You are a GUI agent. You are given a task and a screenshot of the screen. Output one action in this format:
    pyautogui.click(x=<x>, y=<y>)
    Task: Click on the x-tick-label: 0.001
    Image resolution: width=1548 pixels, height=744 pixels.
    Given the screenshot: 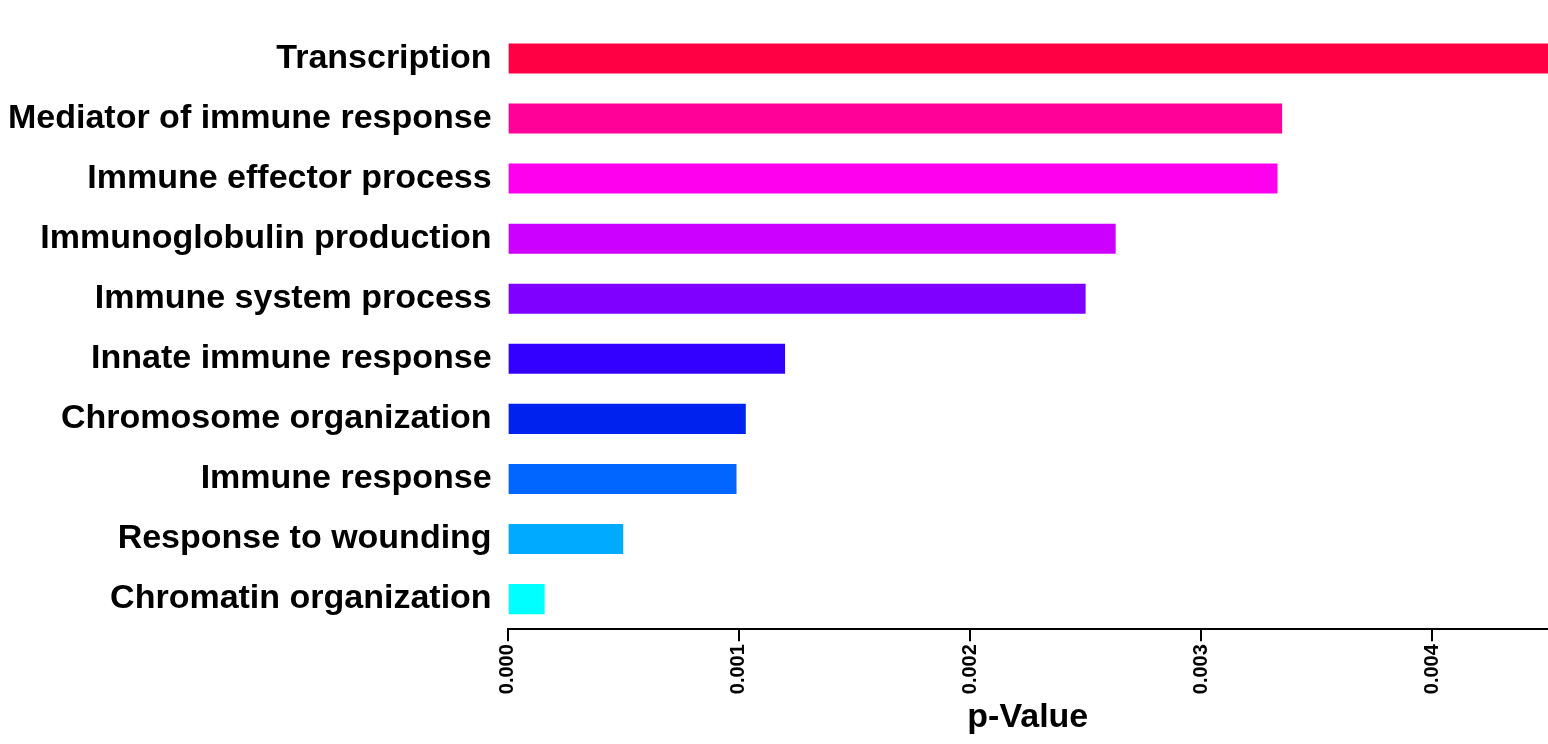 What is the action you would take?
    pyautogui.click(x=737, y=669)
    